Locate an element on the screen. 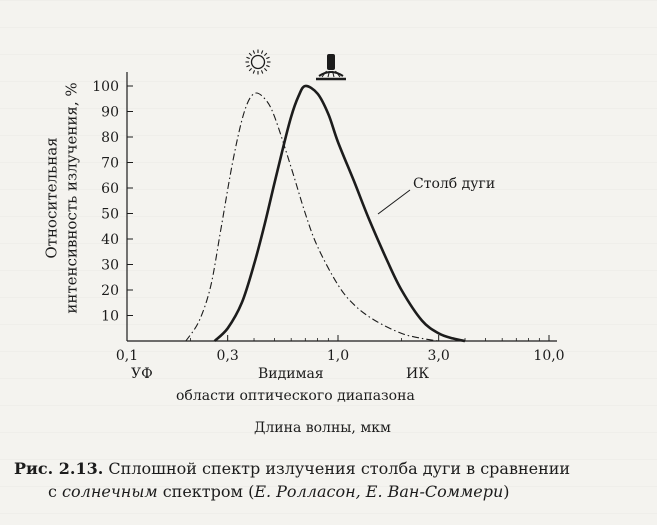 The height and width of the screenshot is (525, 657). x-tick-label: 0,3 is located at coordinates (228, 356).